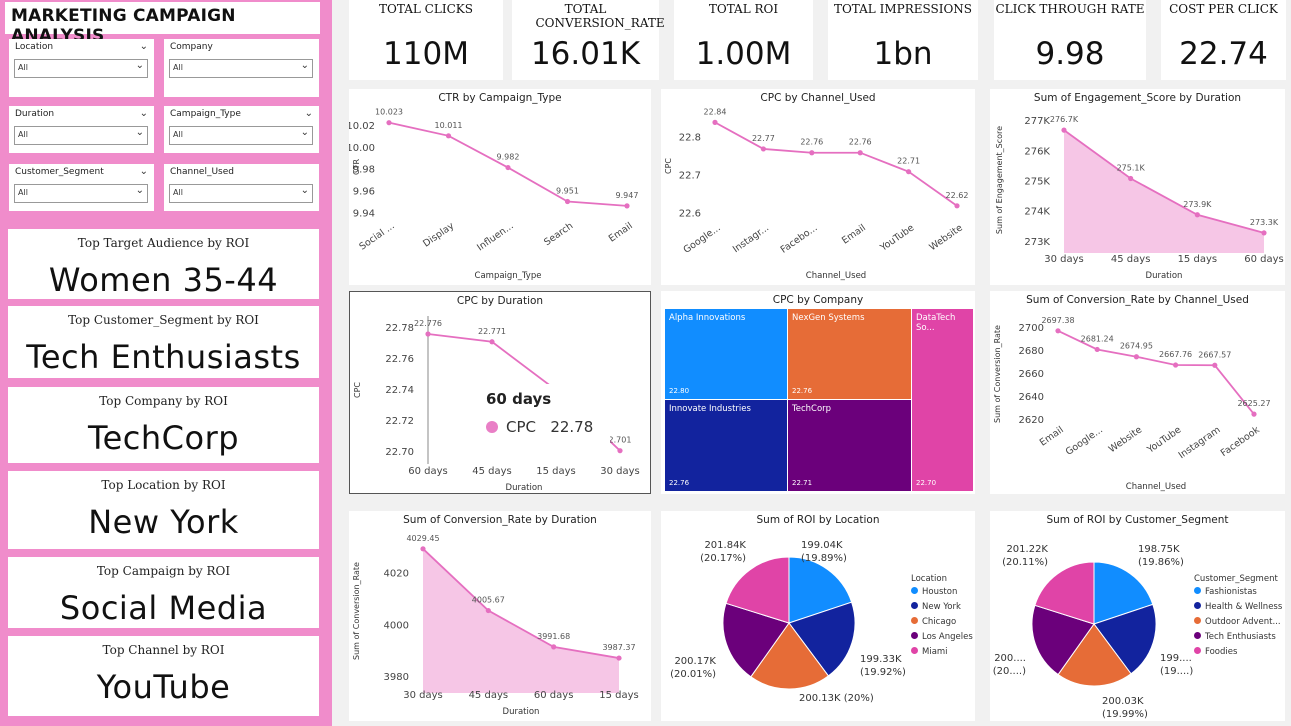 The height and width of the screenshot is (726, 1291). I want to click on slicer-customer-segment: Customer_Segment ⌄ All ⌄, so click(81, 187).